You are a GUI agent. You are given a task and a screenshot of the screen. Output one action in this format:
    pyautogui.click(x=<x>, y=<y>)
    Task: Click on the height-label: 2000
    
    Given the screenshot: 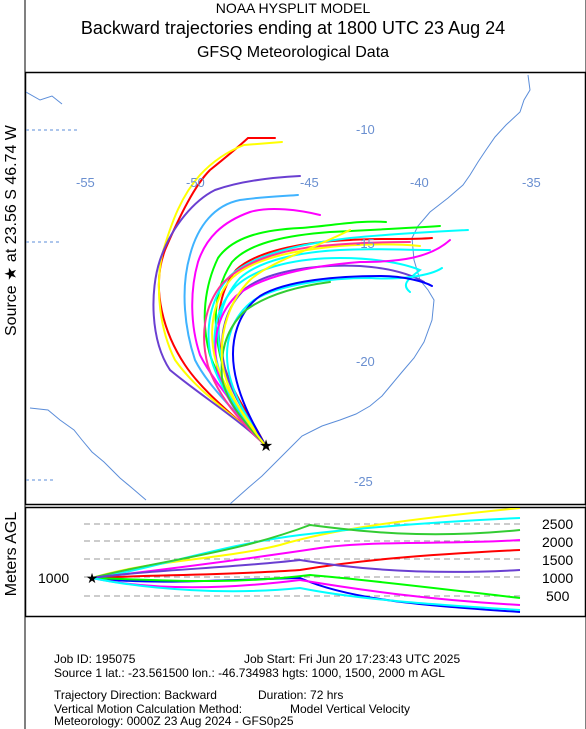 What is the action you would take?
    pyautogui.click(x=558, y=542)
    